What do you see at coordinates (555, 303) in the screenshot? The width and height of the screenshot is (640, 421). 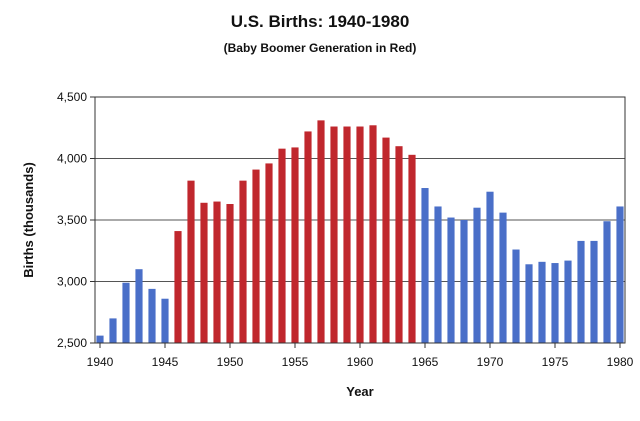 I see `bar-1975` at bounding box center [555, 303].